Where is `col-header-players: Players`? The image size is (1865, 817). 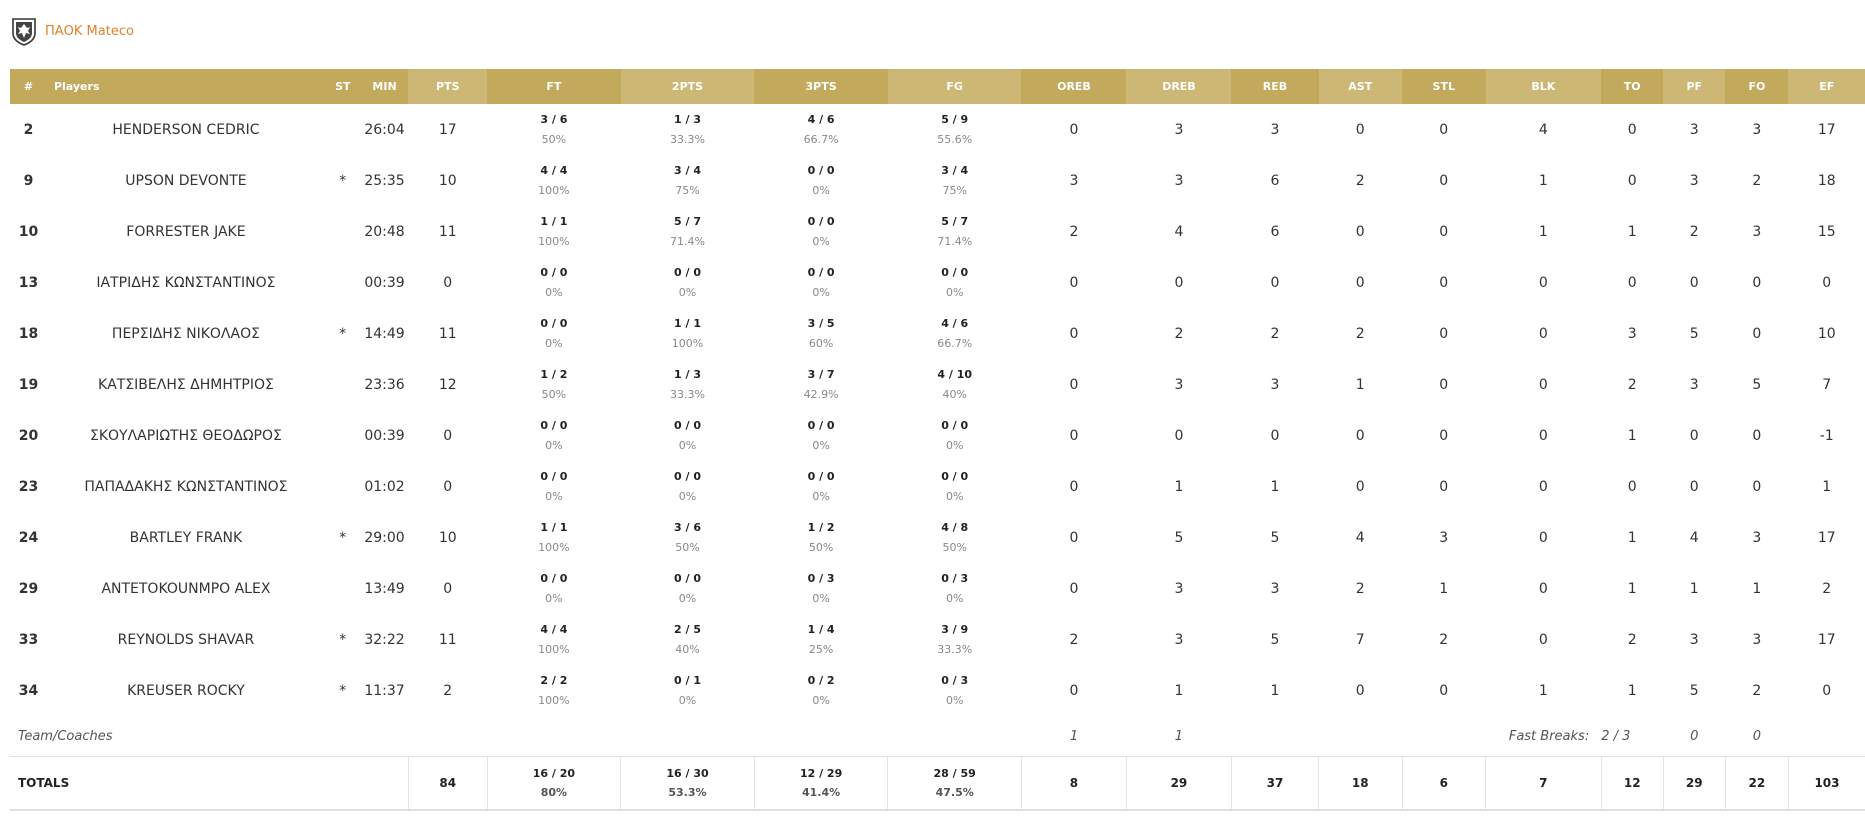
col-header-players: Players is located at coordinates (185, 86).